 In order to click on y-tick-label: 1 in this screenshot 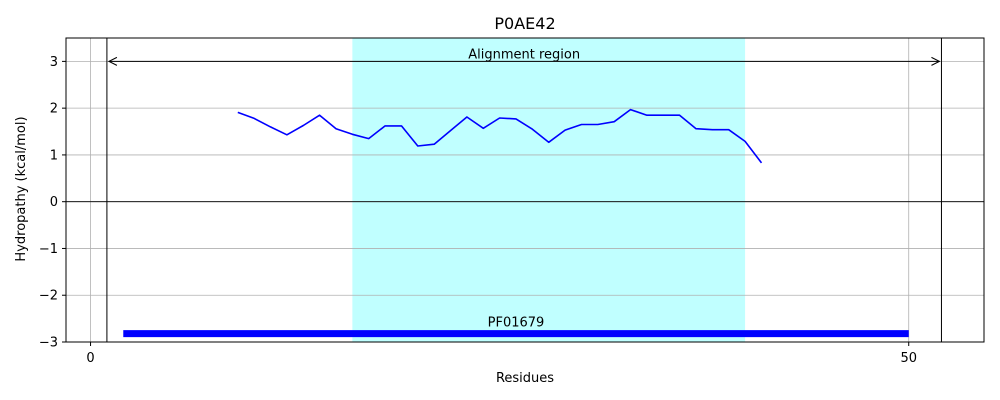, I will do `click(54, 155)`.